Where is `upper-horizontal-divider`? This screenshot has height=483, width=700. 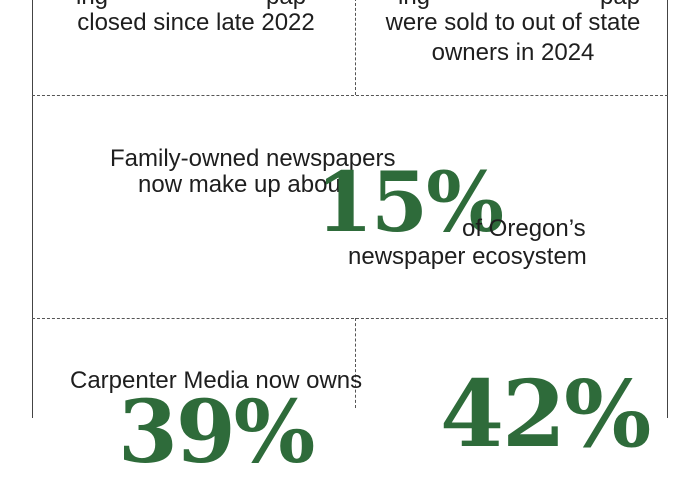 upper-horizontal-divider is located at coordinates (350, 95).